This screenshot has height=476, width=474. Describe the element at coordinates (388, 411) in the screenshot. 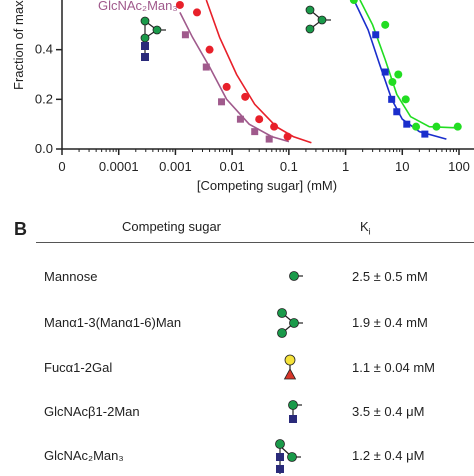

I see `ki-value: 3.5 ± 0.4 μM` at that location.